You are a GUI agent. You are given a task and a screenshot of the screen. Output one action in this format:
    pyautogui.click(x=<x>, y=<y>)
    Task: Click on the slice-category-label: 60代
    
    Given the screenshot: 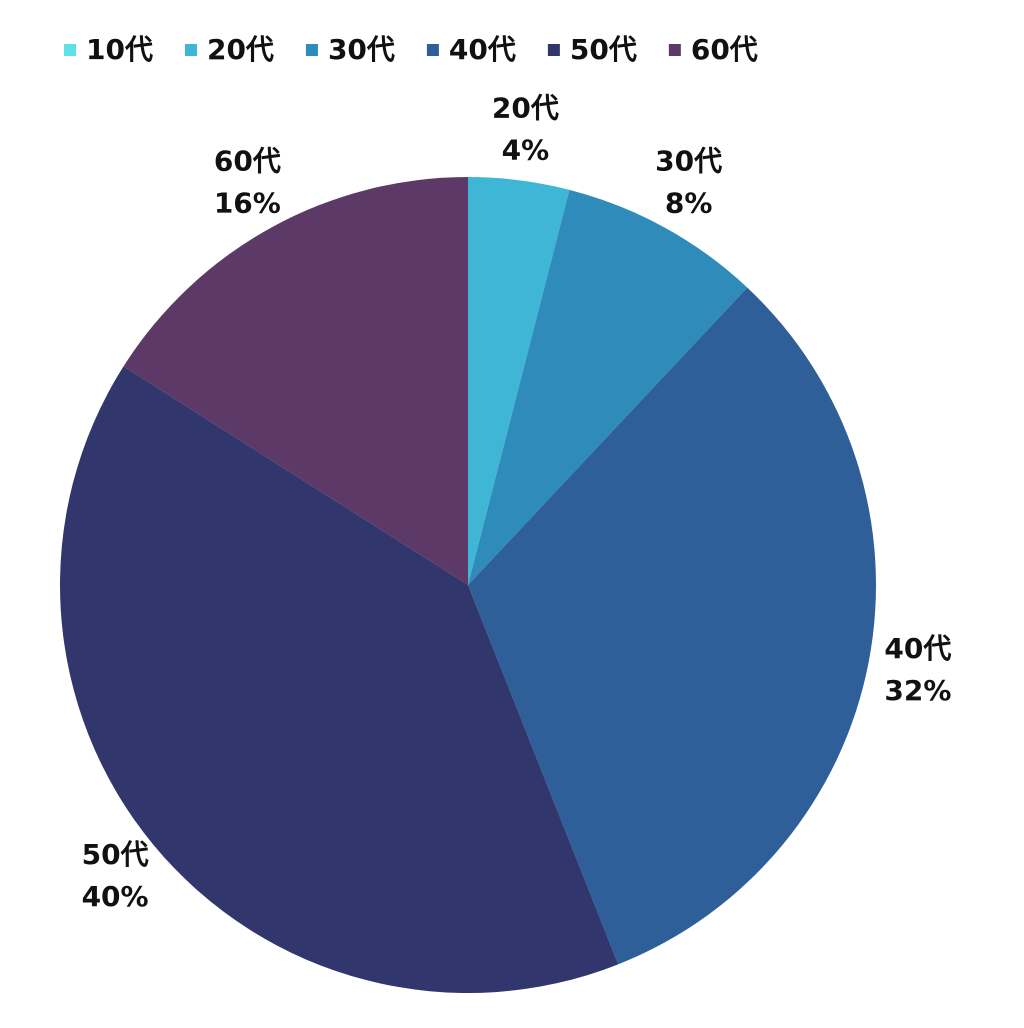 What is the action you would take?
    pyautogui.click(x=247, y=161)
    